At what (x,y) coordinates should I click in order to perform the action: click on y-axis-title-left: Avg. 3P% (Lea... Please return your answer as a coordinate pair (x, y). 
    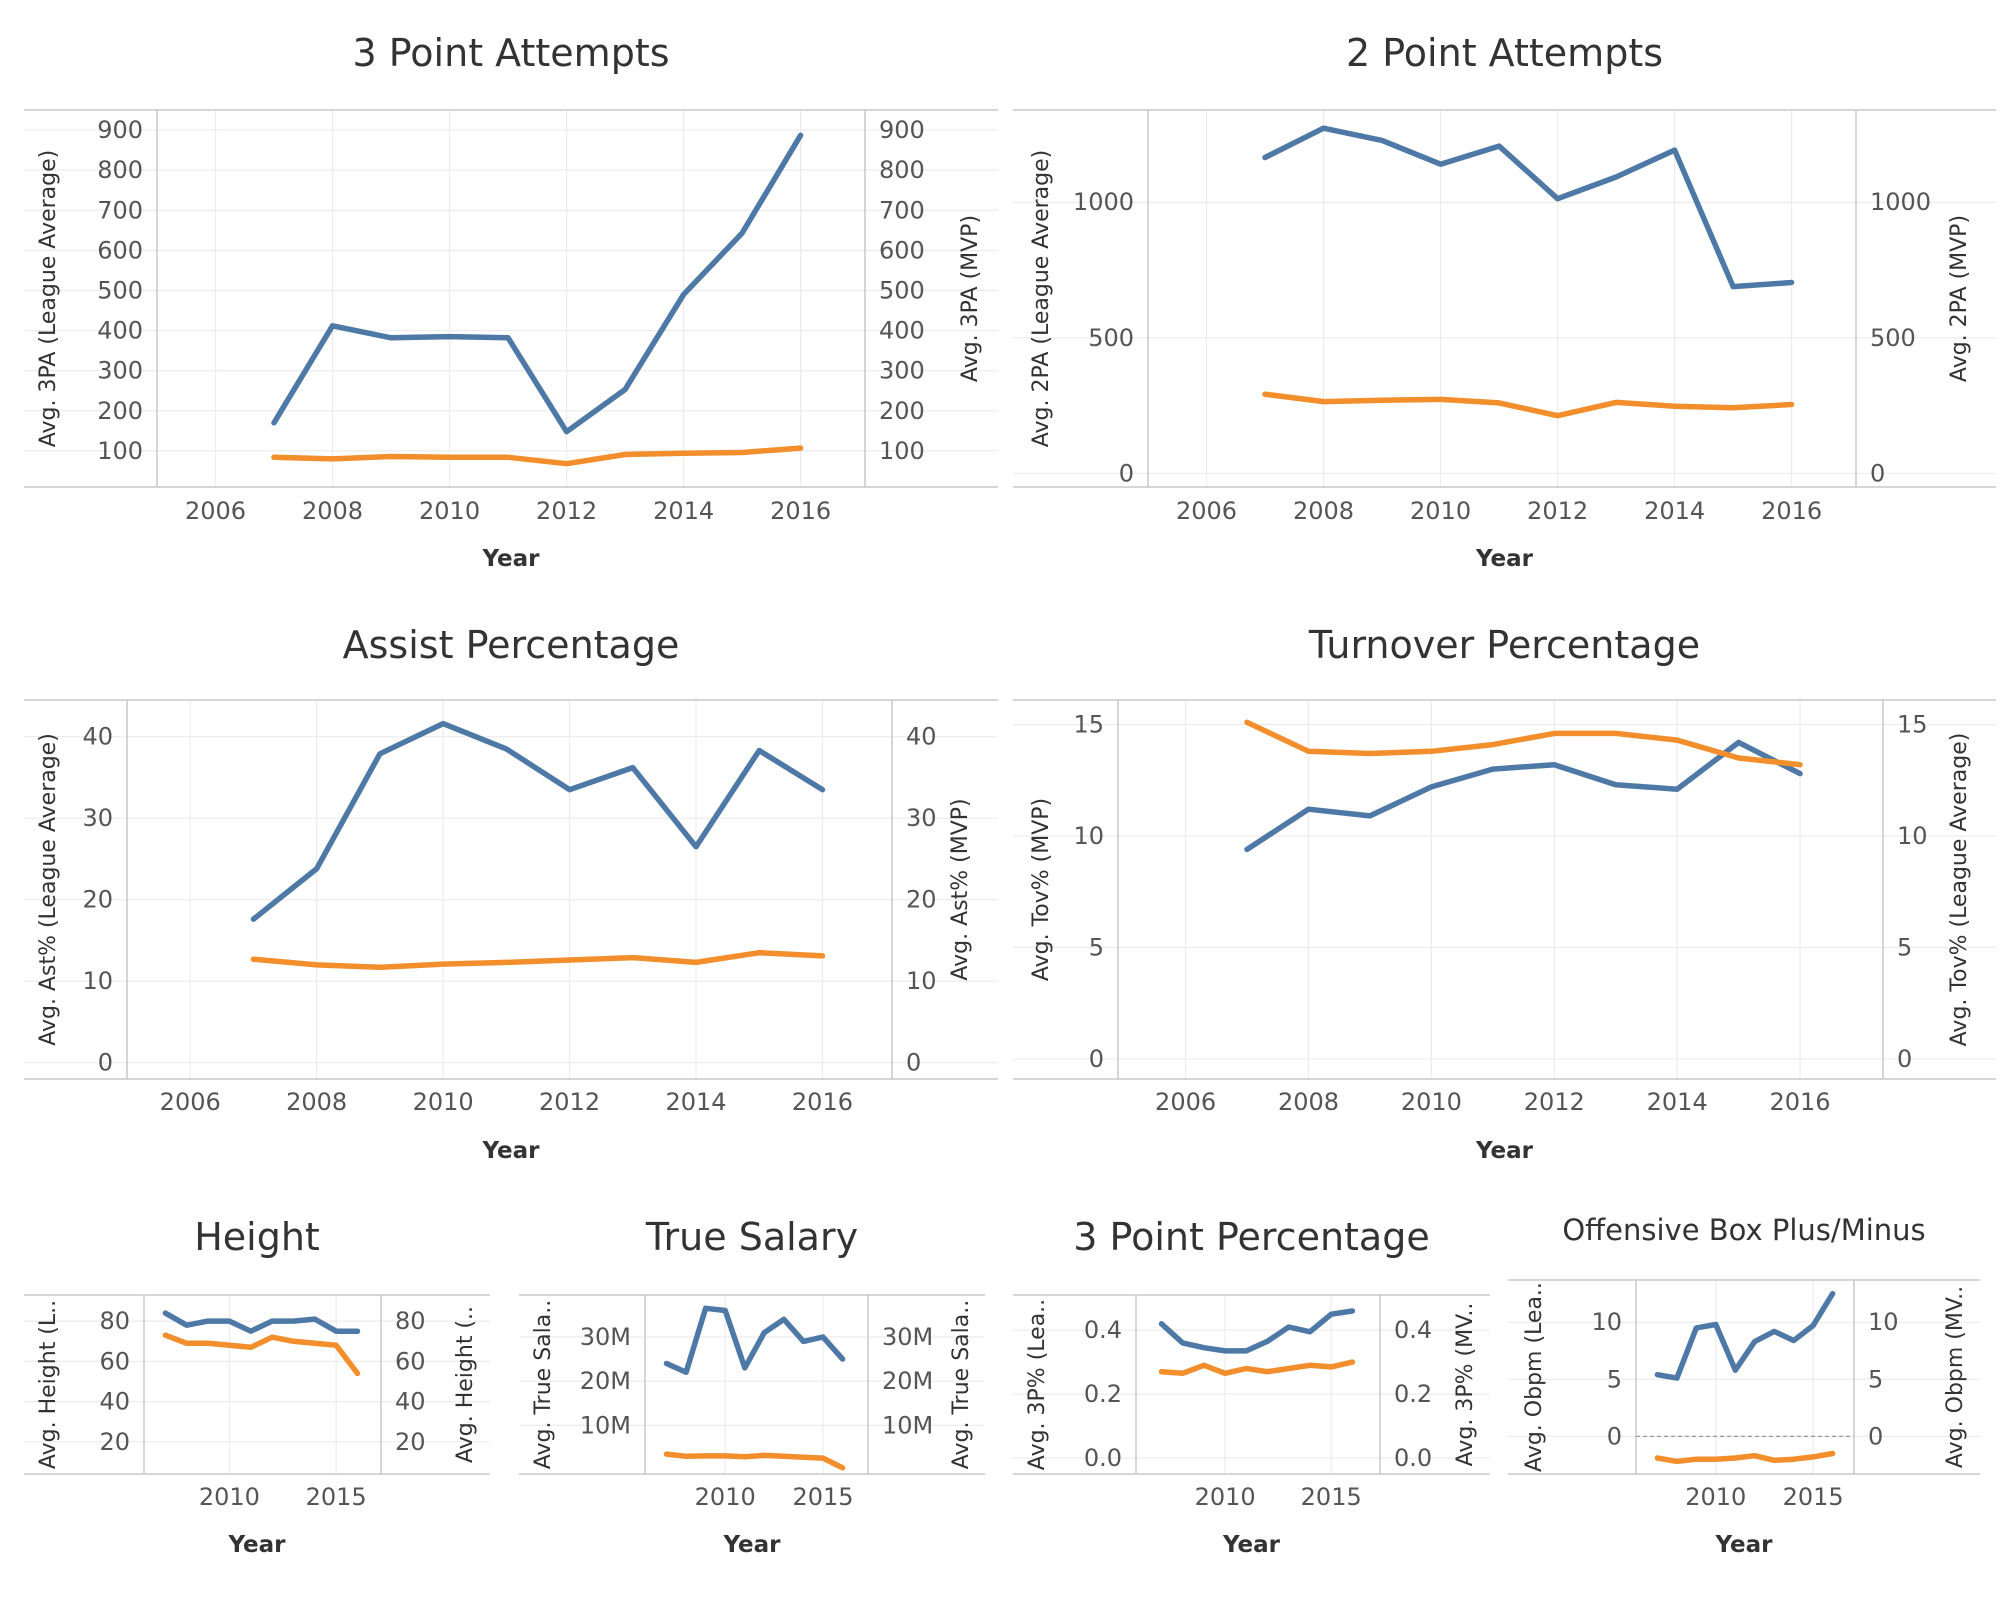
    Looking at the image, I should click on (1037, 1384).